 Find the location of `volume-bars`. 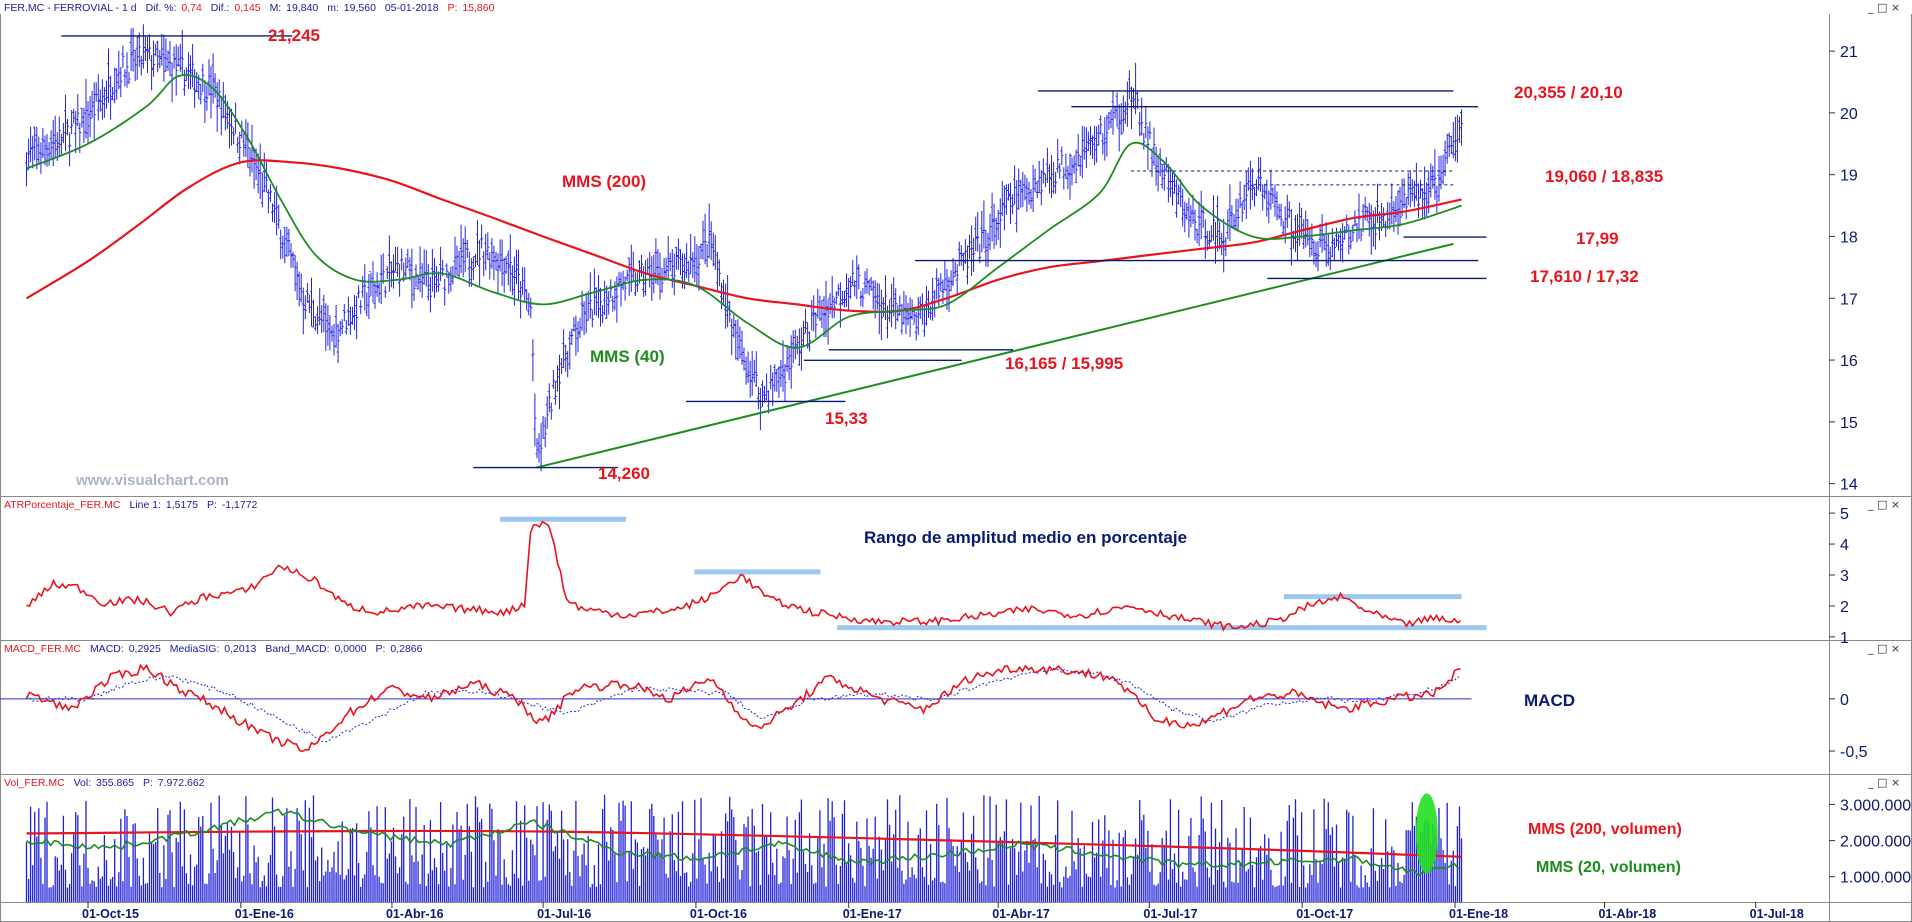

volume-bars is located at coordinates (744, 848).